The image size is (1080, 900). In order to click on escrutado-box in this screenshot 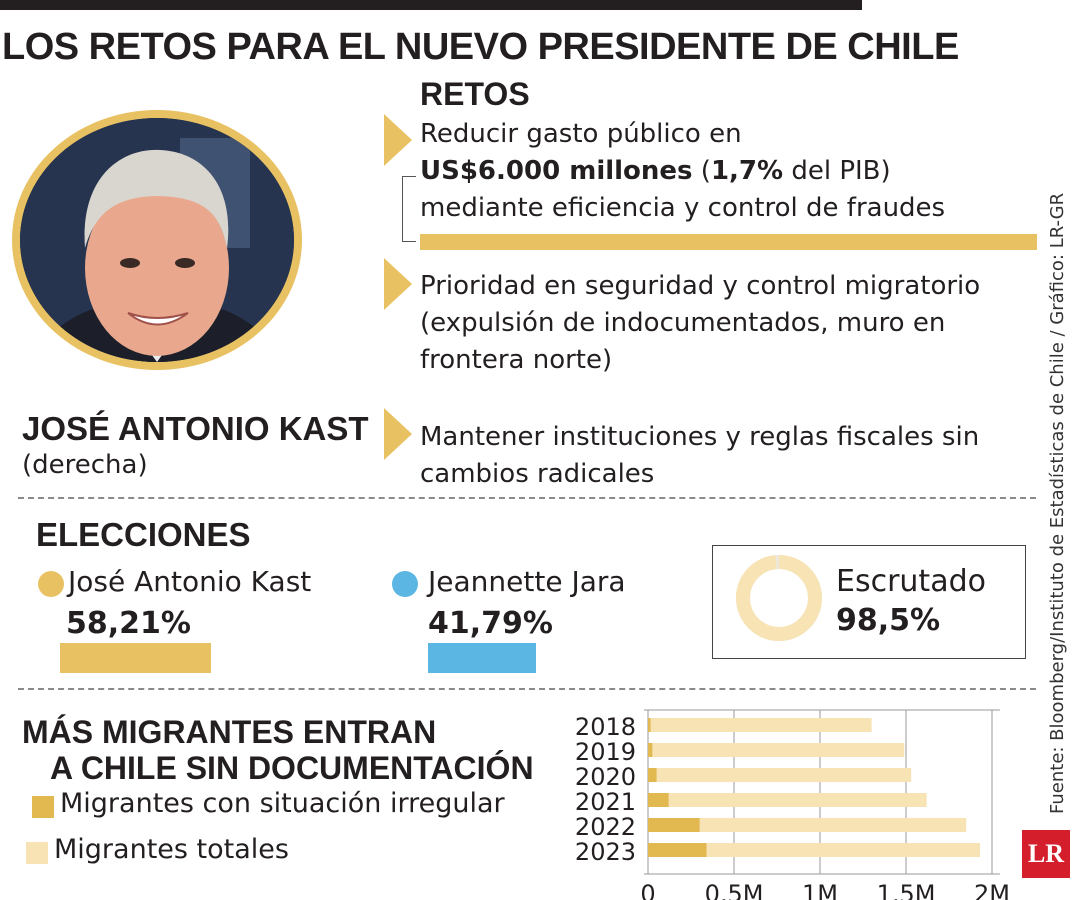, I will do `click(869, 602)`.